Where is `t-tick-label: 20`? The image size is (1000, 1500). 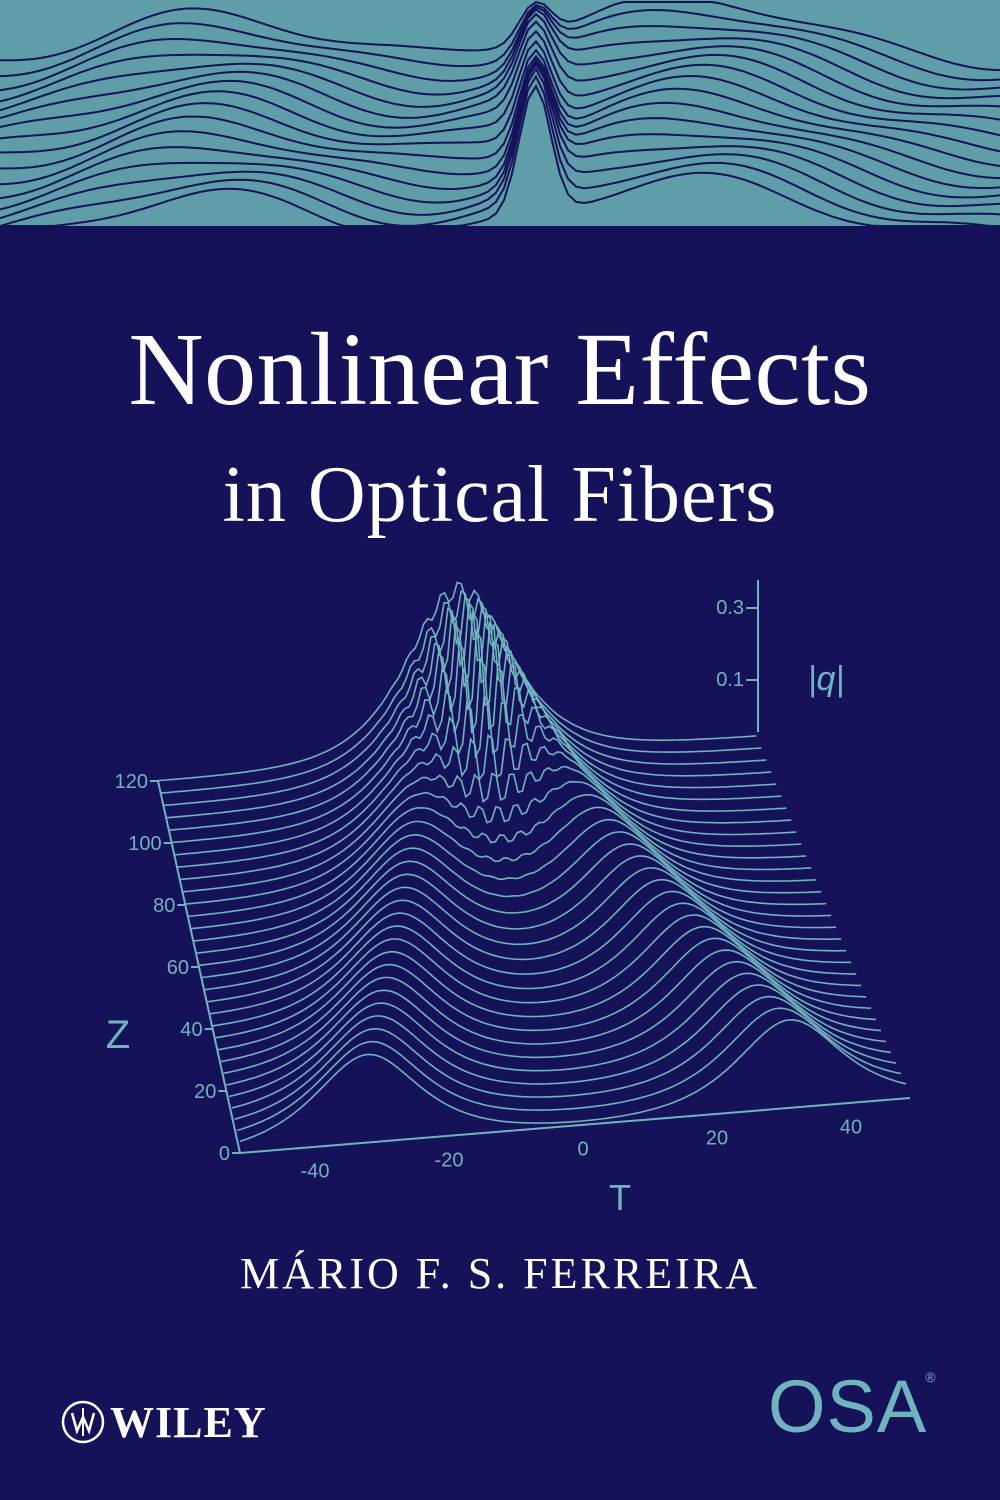
t-tick-label: 20 is located at coordinates (717, 1139).